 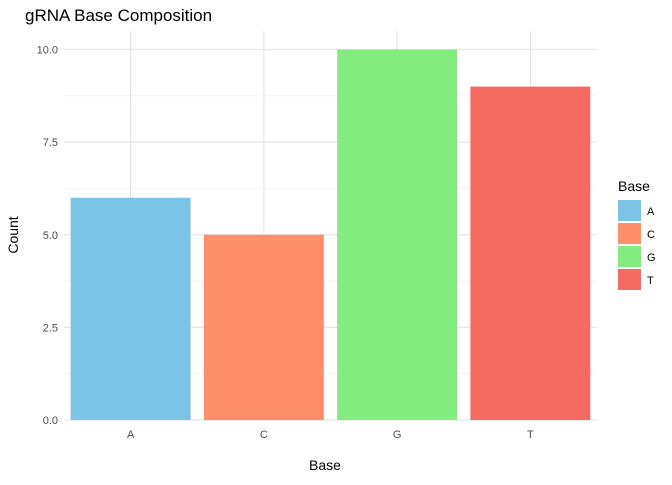 I want to click on y-tick-label: 0.0, so click(x=50, y=421).